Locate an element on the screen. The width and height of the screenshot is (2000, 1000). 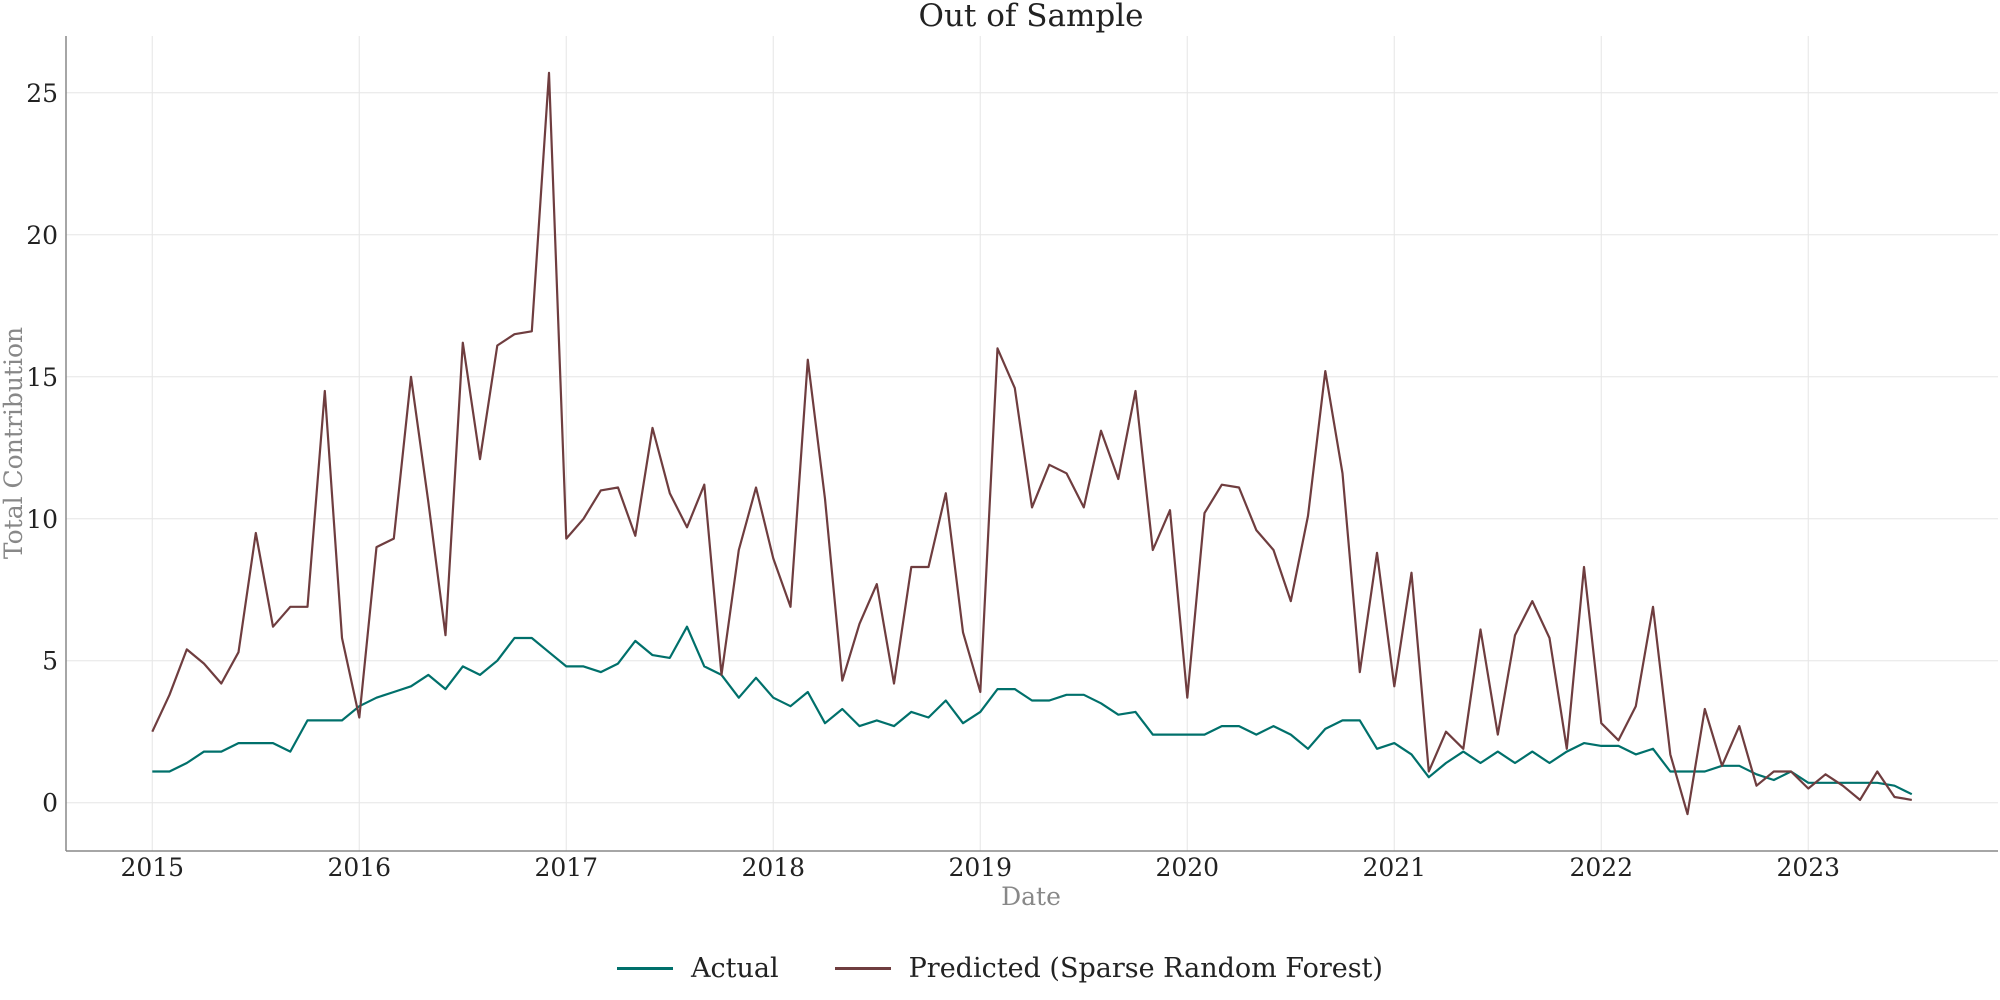
x-tick-labels: 2015 2016 2017 2018 2019 2020 2021 2022 2023 is located at coordinates (980, 867).